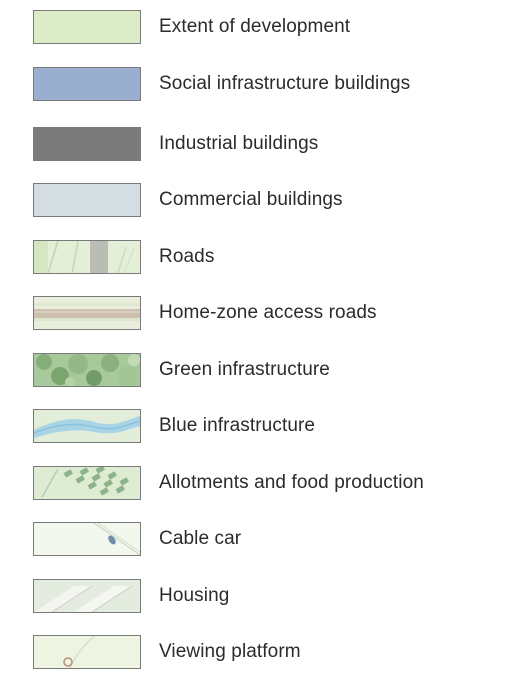 This screenshot has width=522, height=699. I want to click on legend-item-extent-of-development: Extent of development, so click(261, 25).